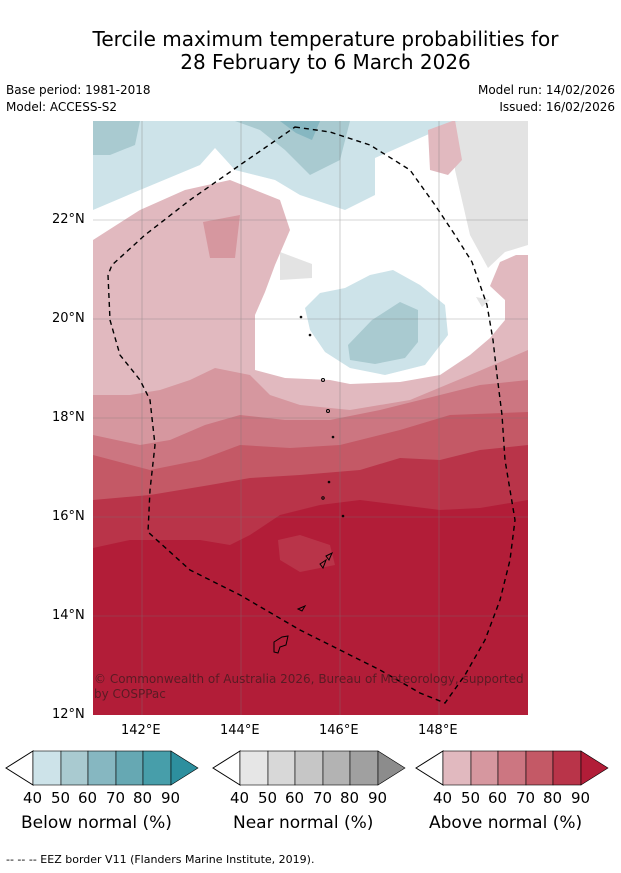 The image size is (621, 873). I want to click on colorbar-near-normal, so click(309, 768).